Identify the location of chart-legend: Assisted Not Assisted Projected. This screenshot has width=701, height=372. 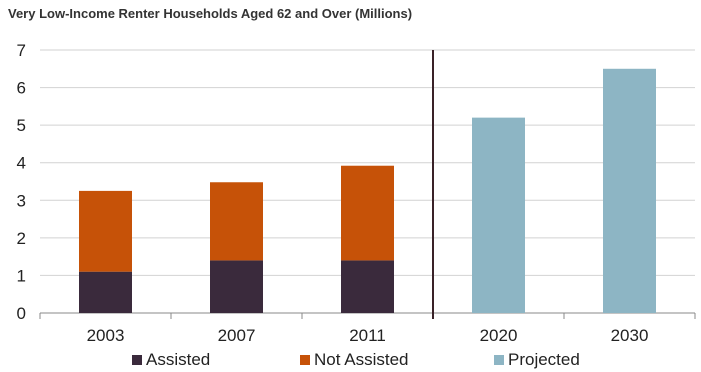
(350, 361).